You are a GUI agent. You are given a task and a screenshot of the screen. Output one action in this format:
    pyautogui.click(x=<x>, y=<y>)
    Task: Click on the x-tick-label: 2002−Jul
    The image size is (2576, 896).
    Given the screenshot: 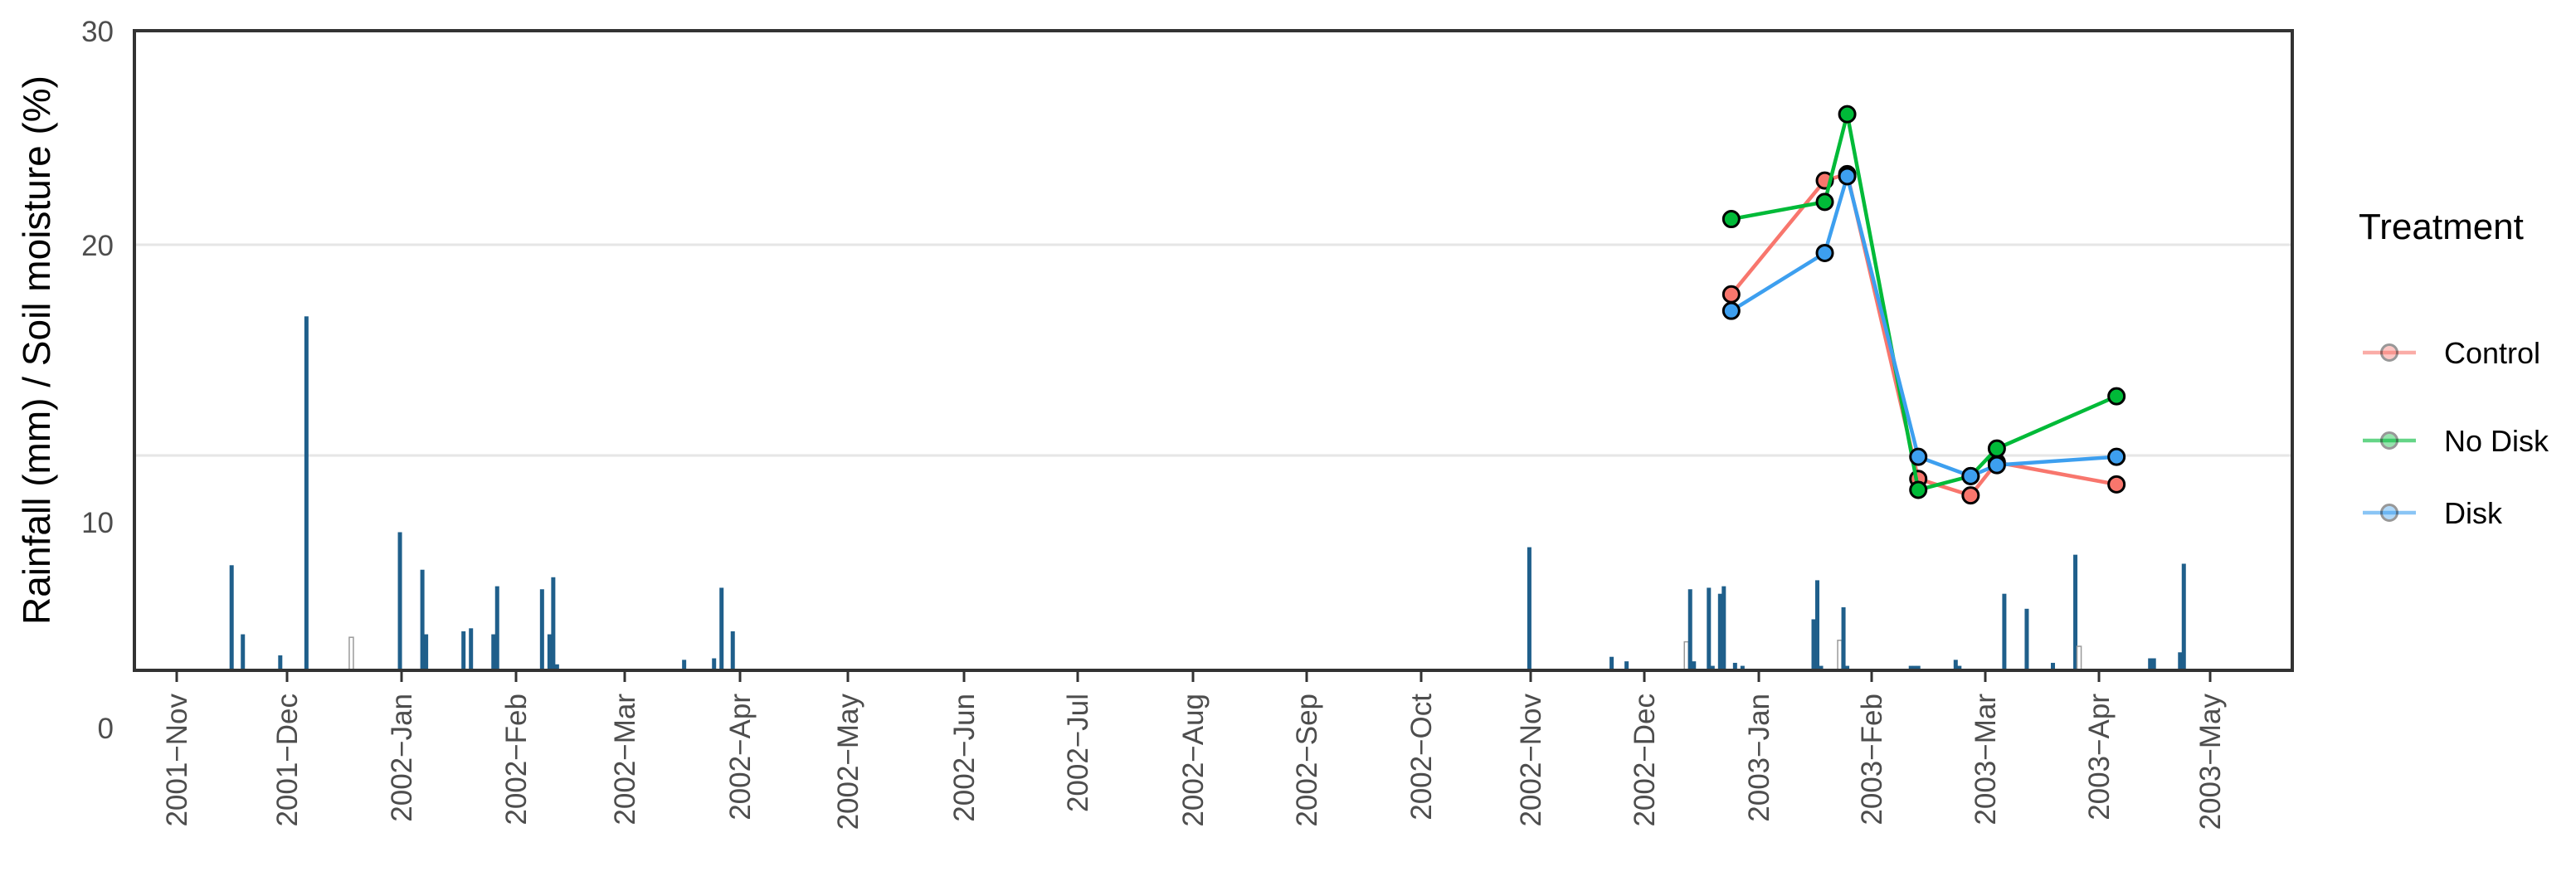 What is the action you would take?
    pyautogui.click(x=1078, y=753)
    